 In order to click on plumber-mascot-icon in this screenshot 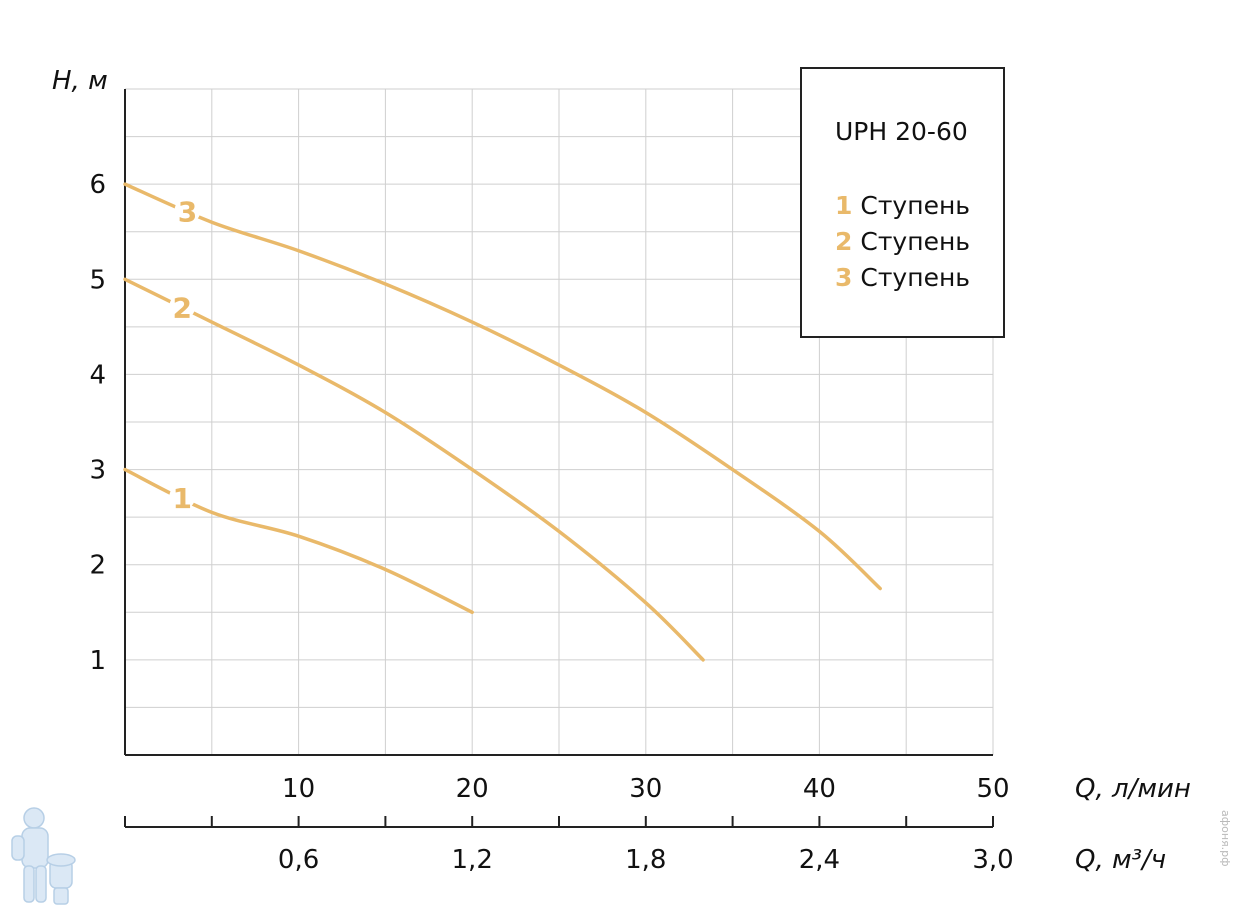, I will do `click(43, 856)`.